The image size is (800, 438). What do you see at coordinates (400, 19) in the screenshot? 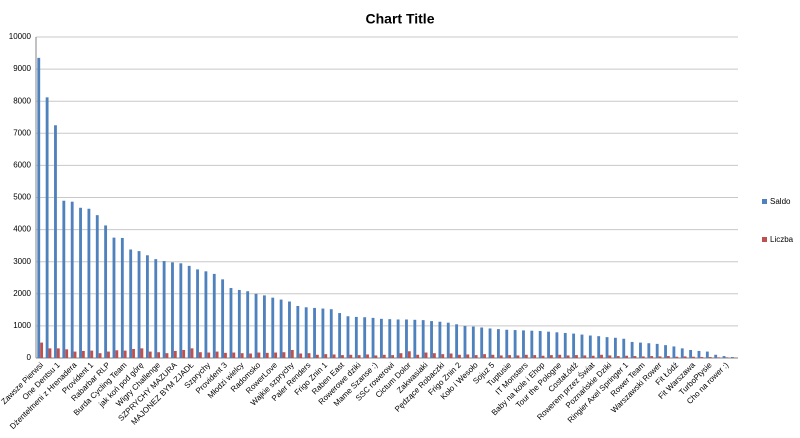
I see `chart-title: Chart Title` at bounding box center [400, 19].